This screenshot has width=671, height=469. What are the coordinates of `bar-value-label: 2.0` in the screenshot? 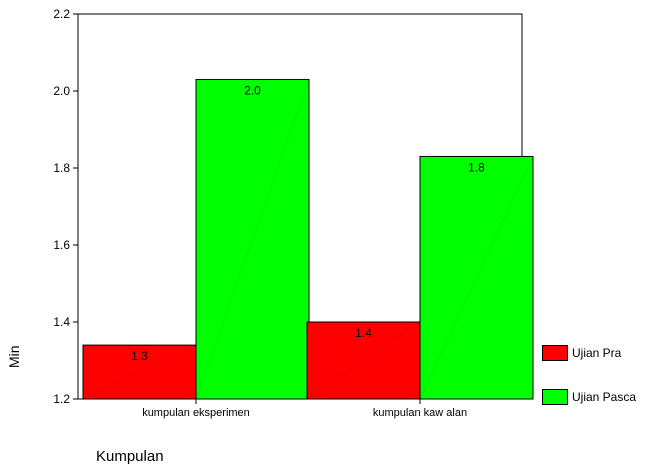 It's located at (252, 90).